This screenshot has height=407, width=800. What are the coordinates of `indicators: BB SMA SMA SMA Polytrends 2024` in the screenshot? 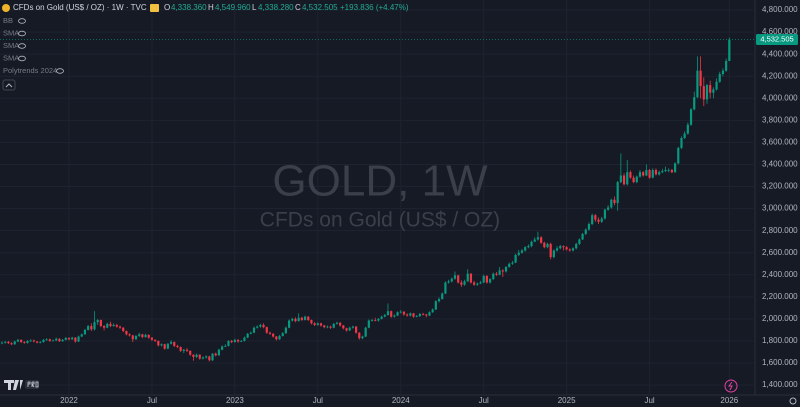 It's located at (33, 45).